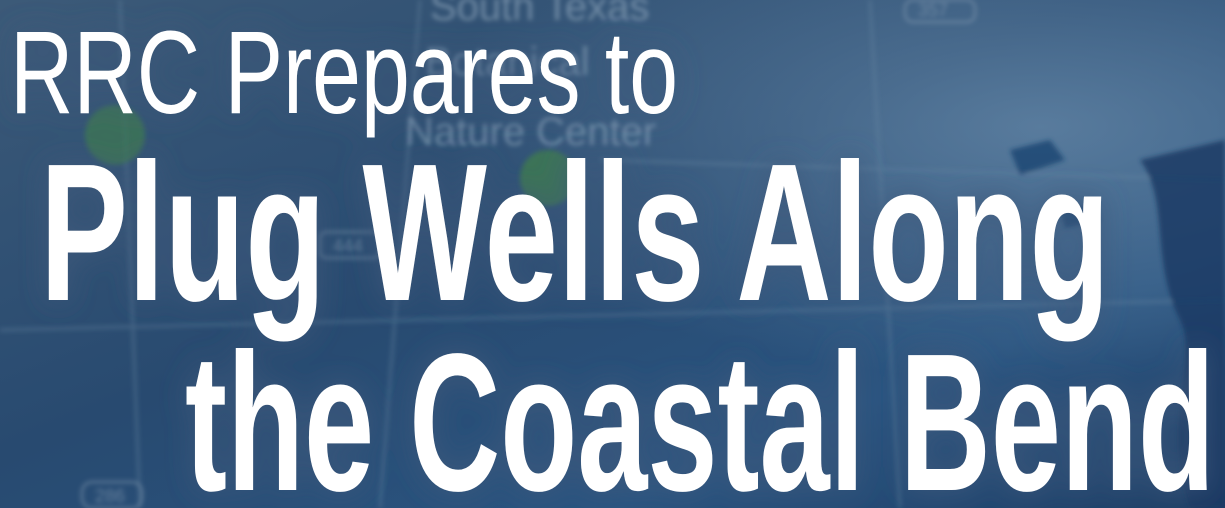  I want to click on headline-line: RRC Prepares to, so click(344, 73).